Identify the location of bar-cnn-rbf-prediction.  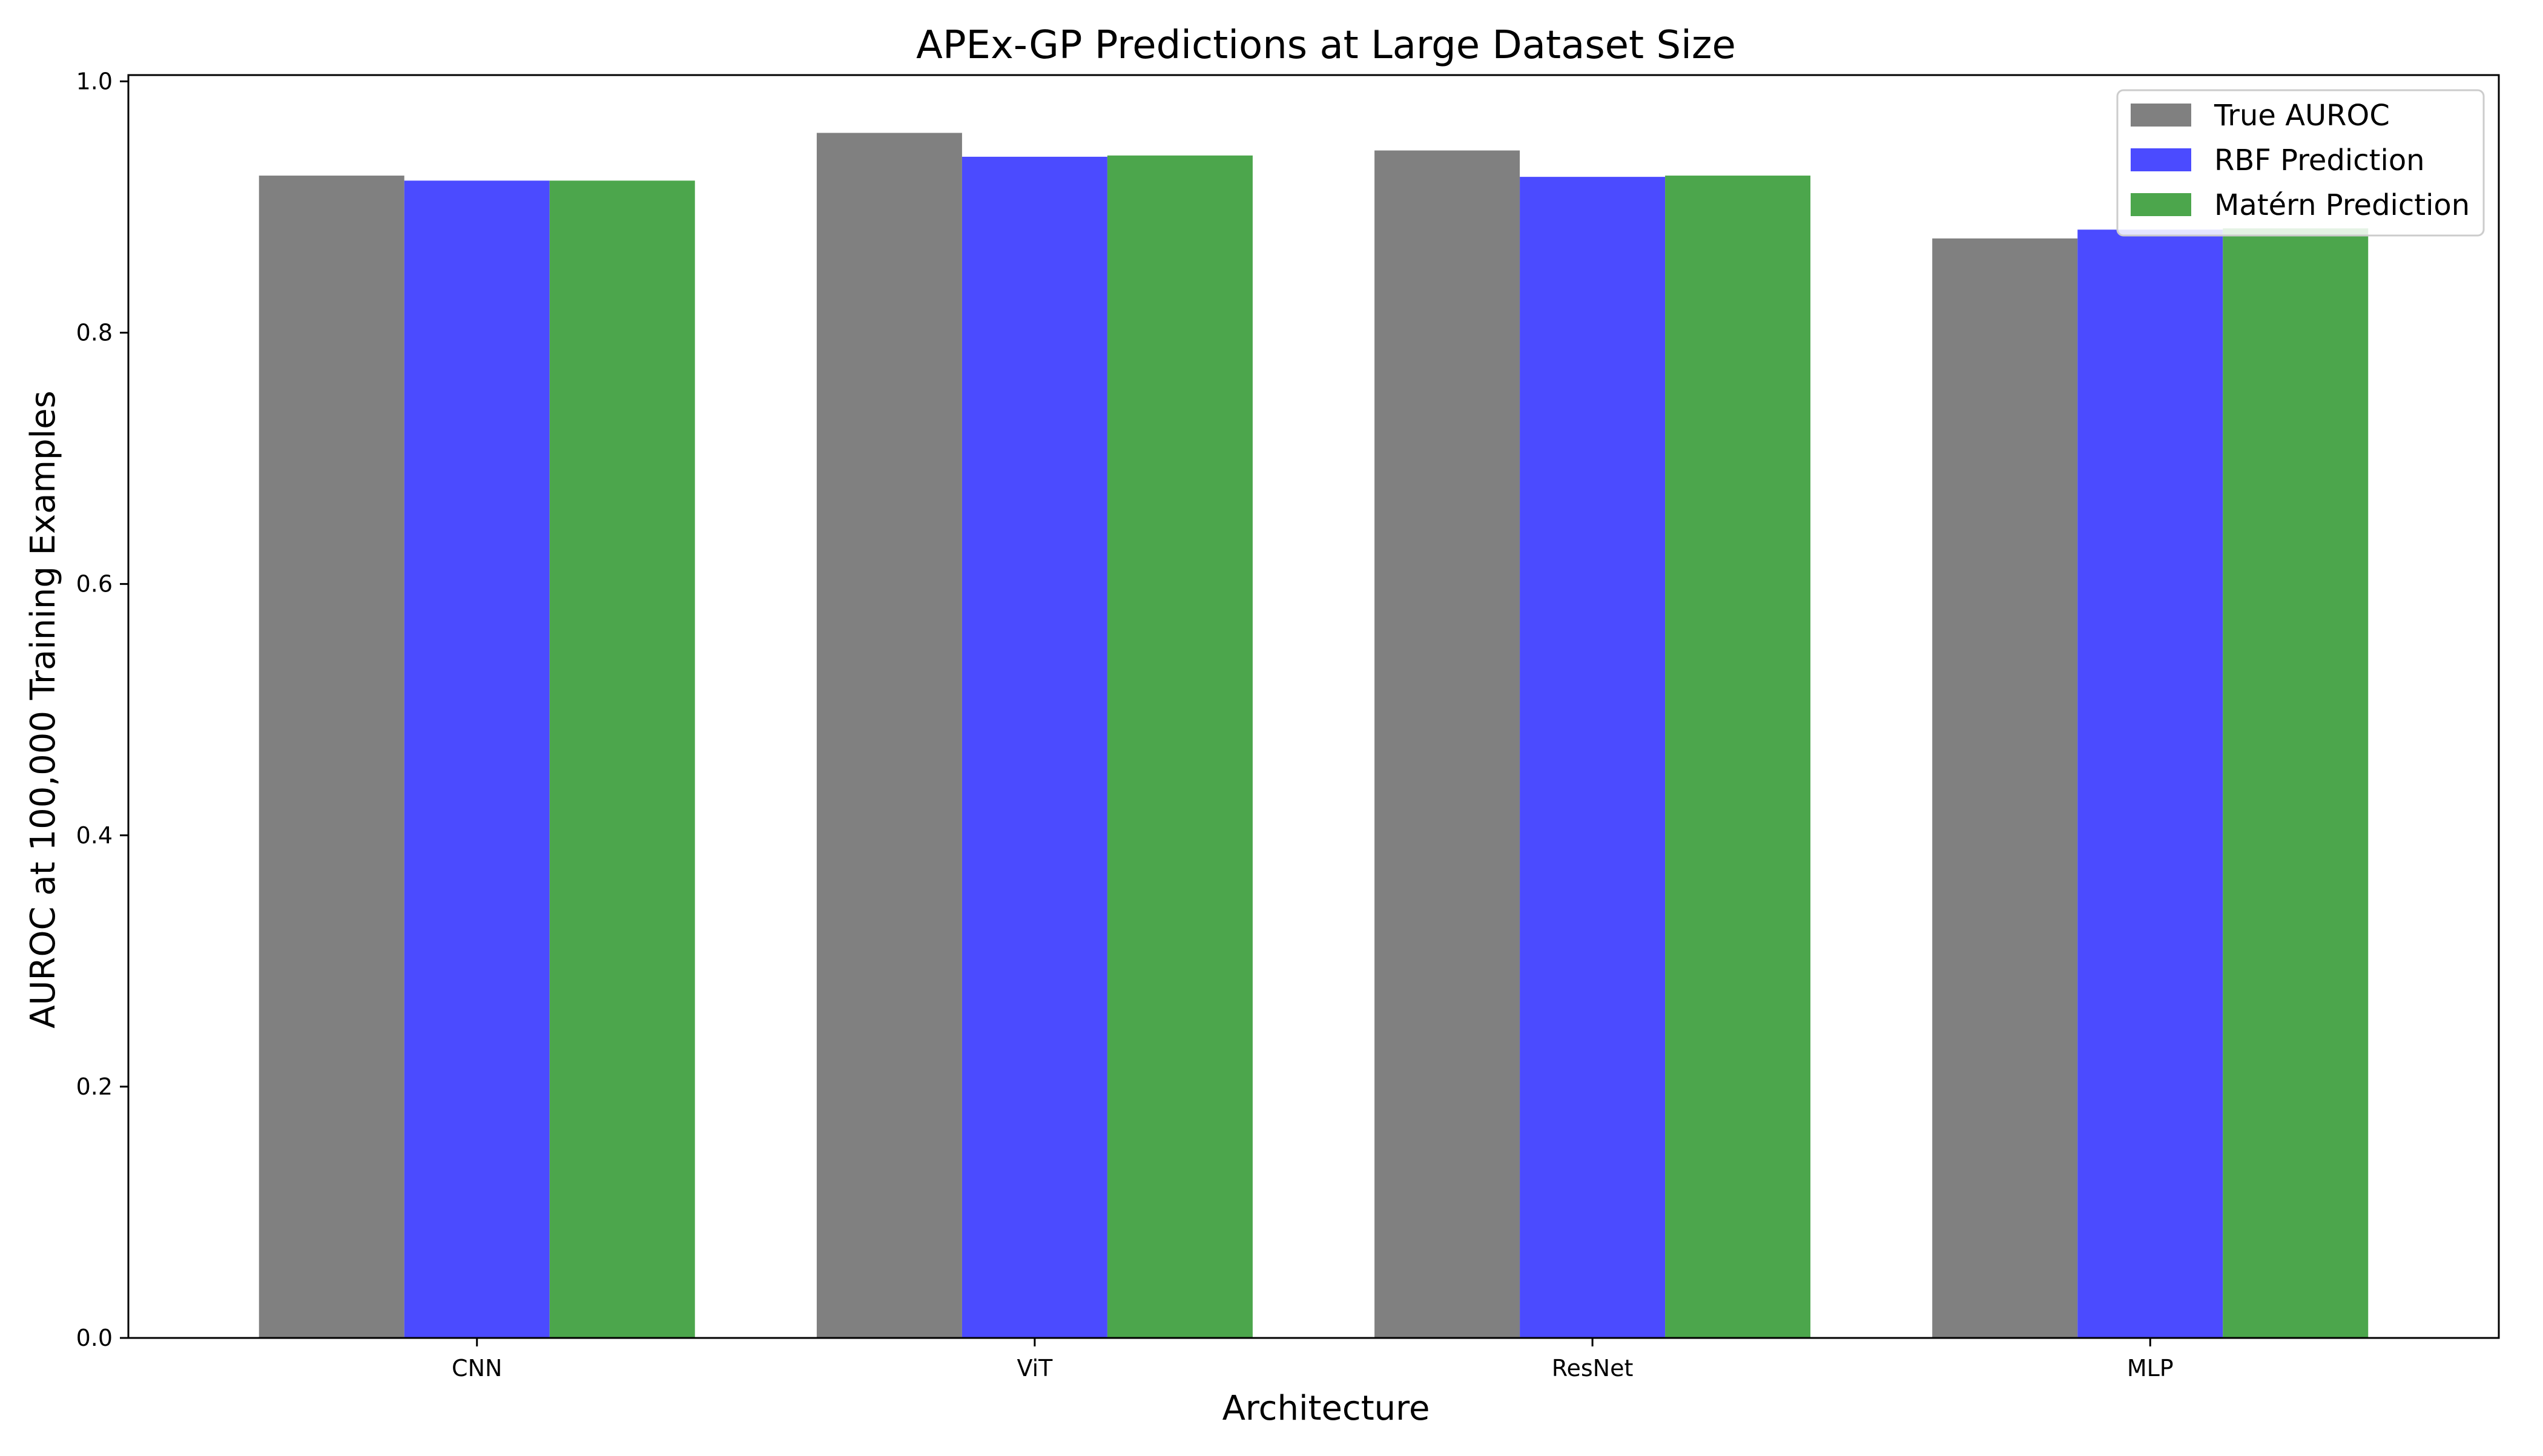
(477, 759).